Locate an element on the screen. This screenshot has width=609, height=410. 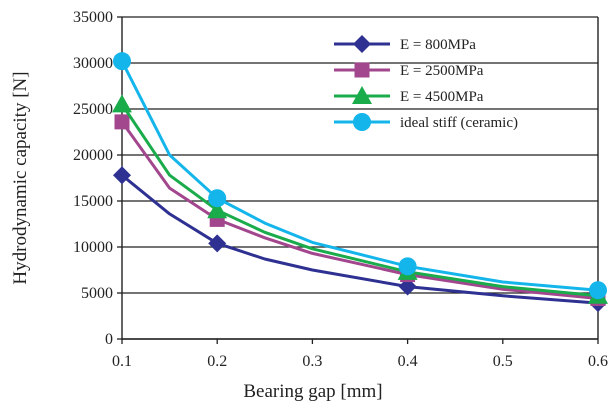
x-tick-label: 0.1 is located at coordinates (122, 361).